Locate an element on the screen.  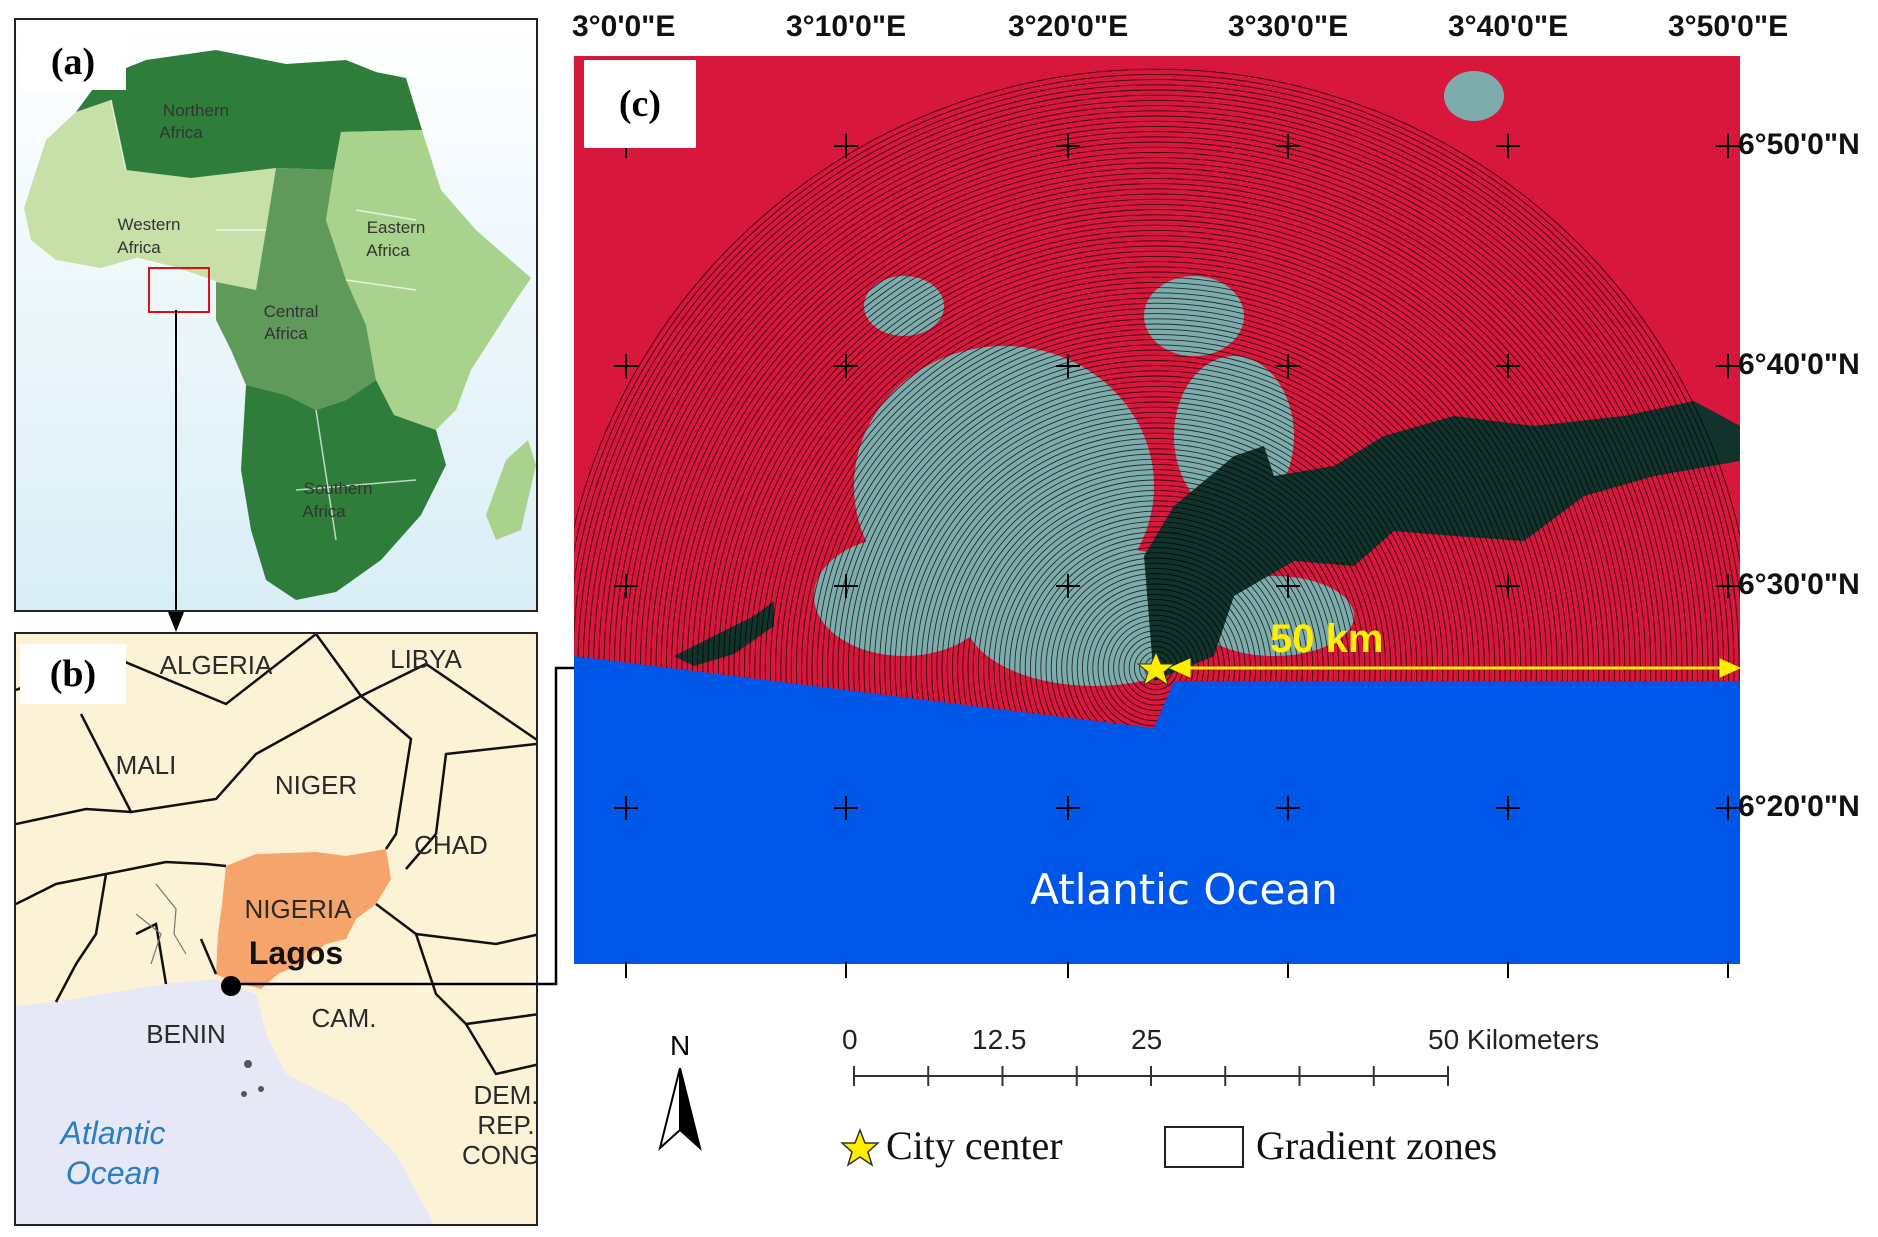
bottom-axis-ticks is located at coordinates (1177, 970).